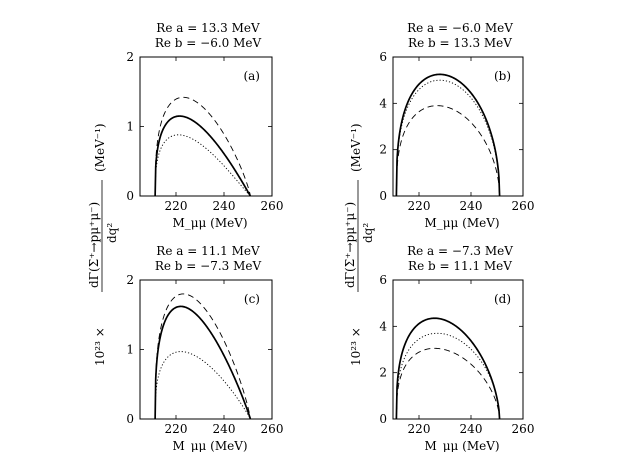  What do you see at coordinates (368, 233) in the screenshot?
I see `ylabel-denominator-right: dq²` at bounding box center [368, 233].